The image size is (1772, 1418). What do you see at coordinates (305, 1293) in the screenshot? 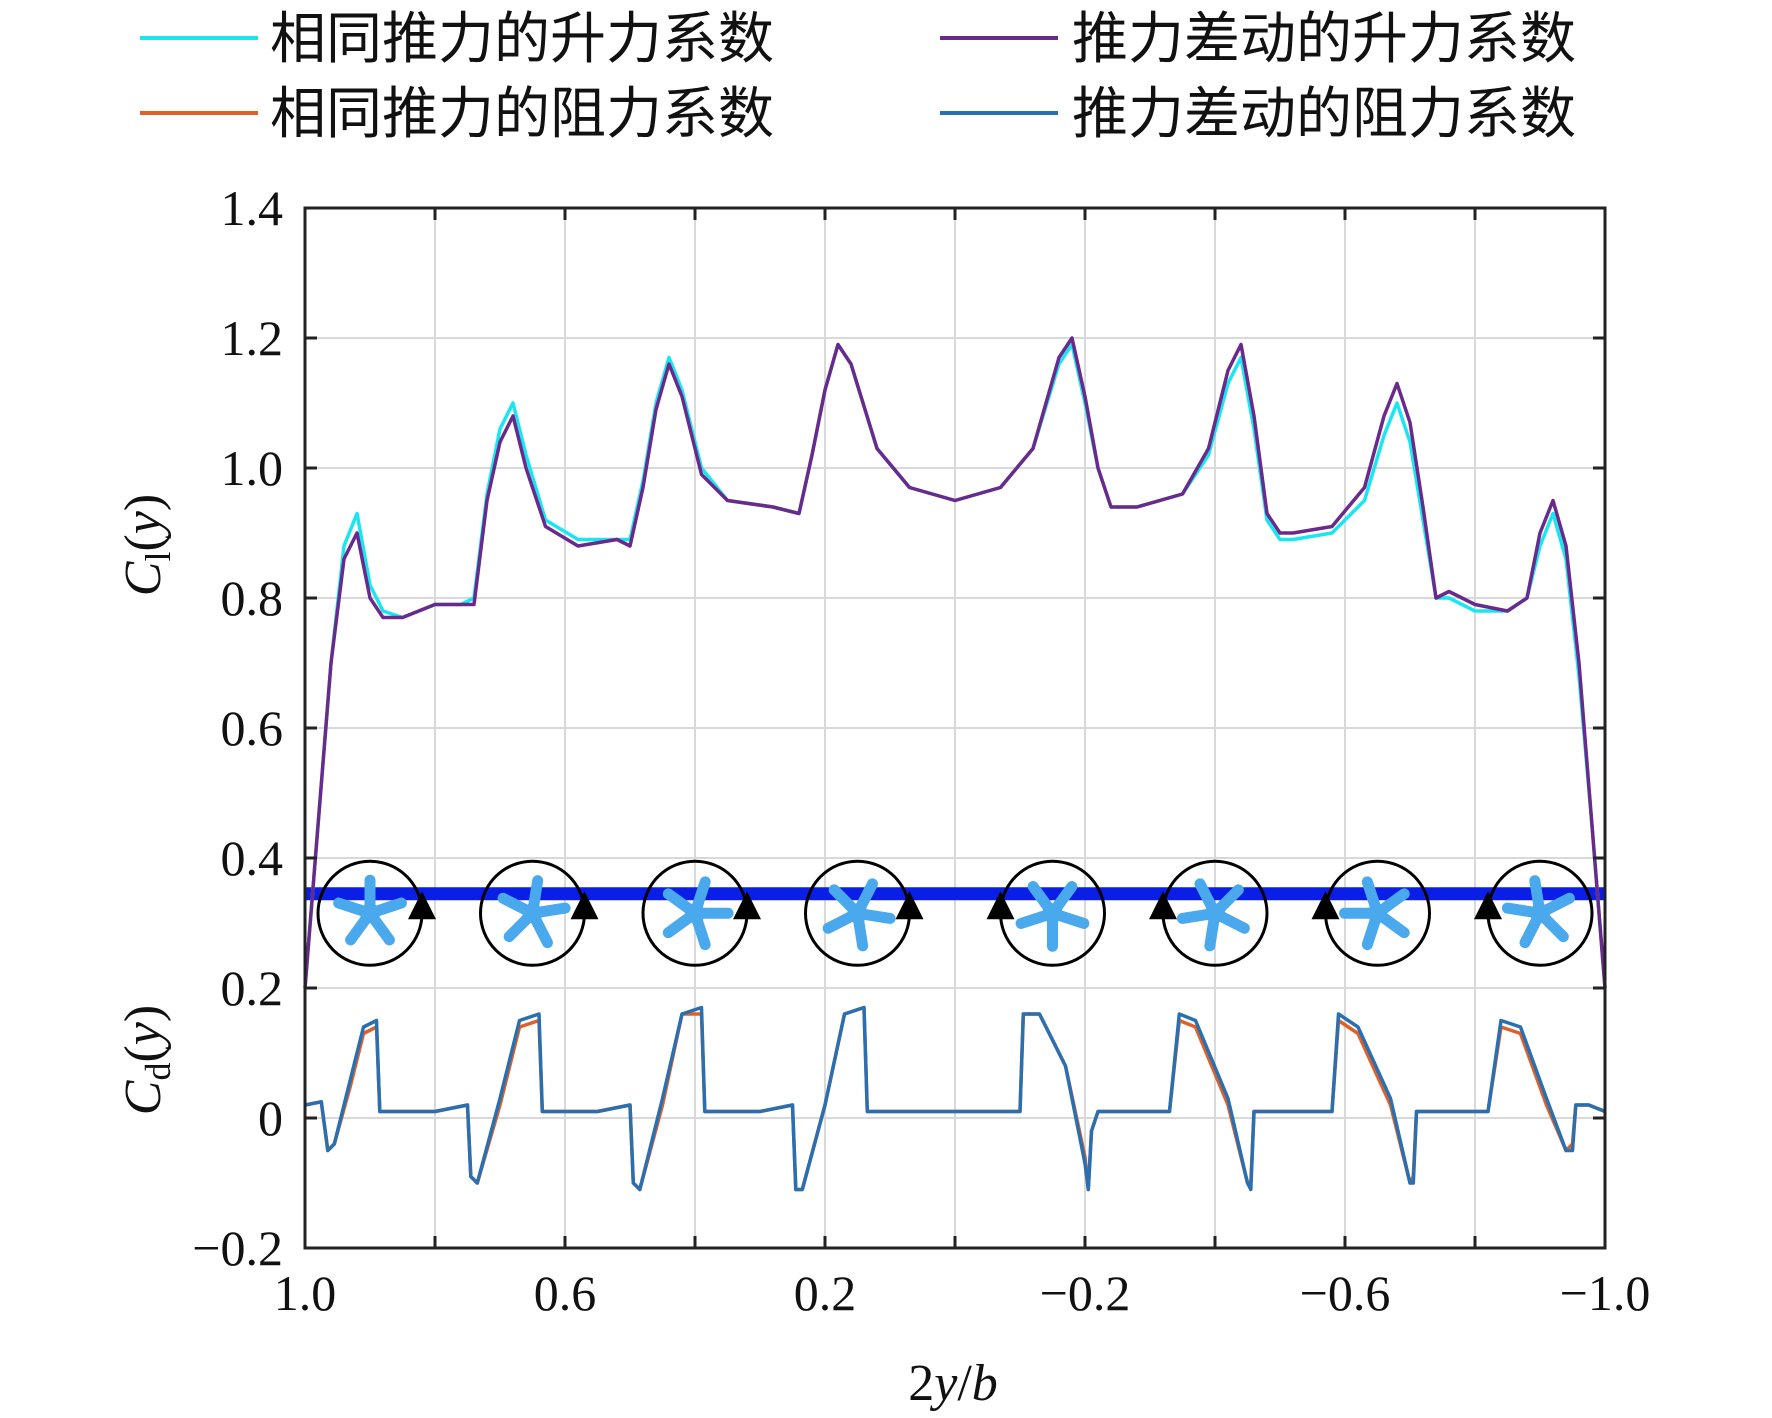
I see `x-tick-label: 1.0` at bounding box center [305, 1293].